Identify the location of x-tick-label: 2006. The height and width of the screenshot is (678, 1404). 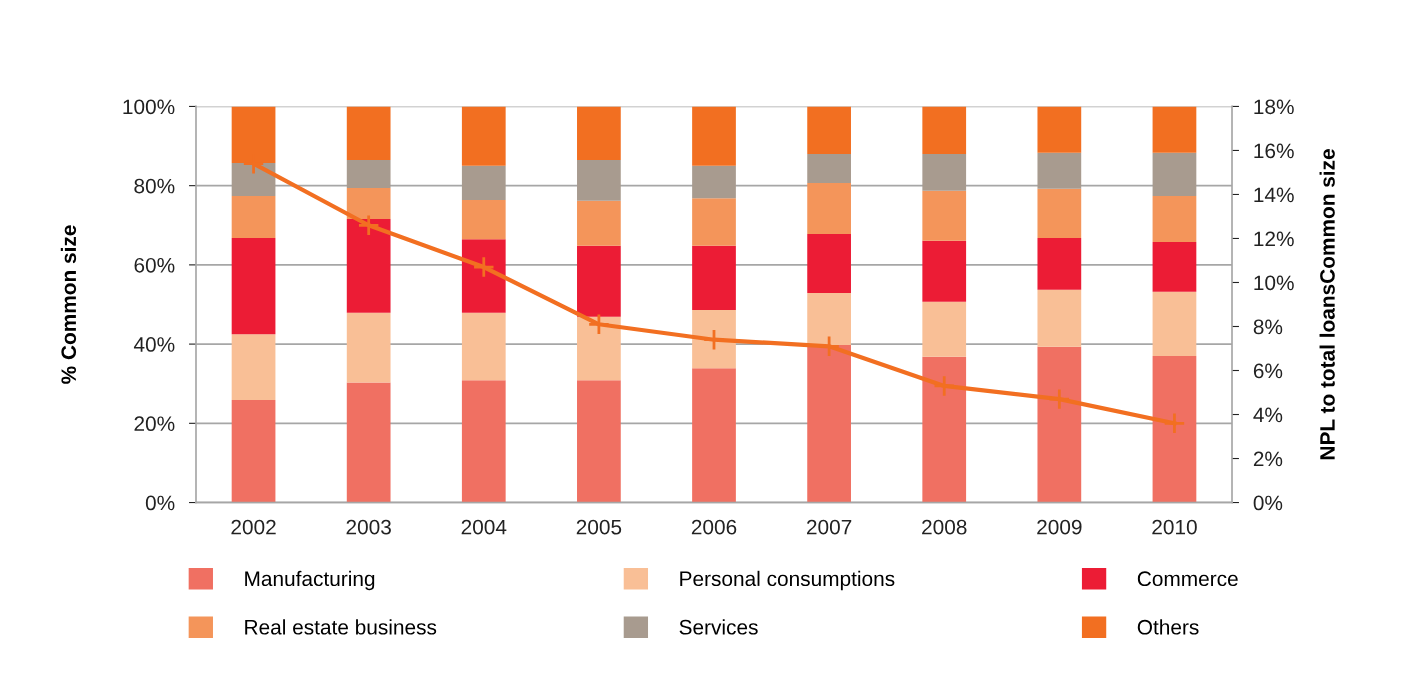
(714, 527).